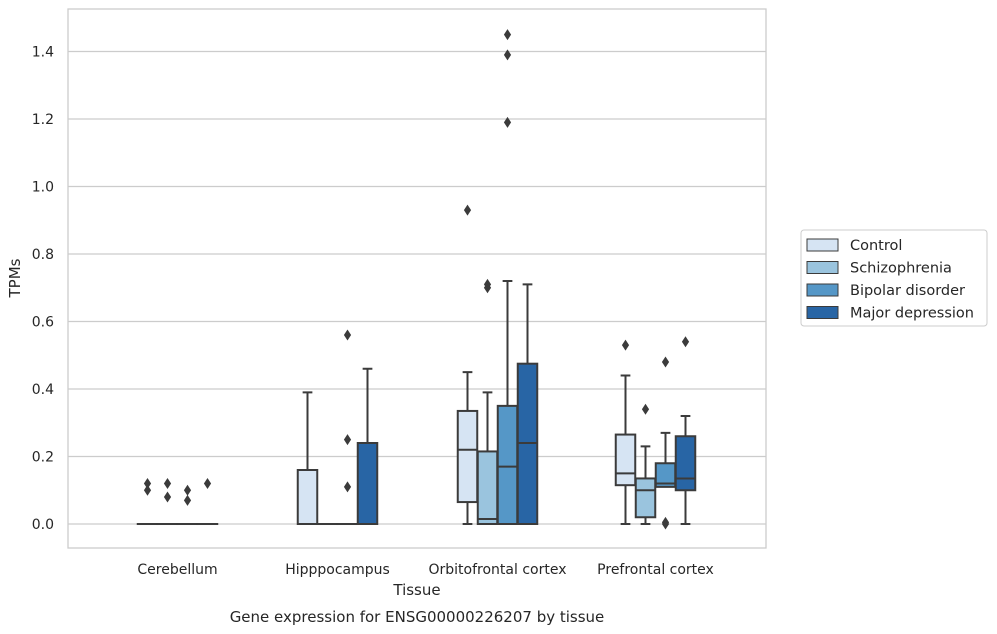 The image size is (997, 634). What do you see at coordinates (43, 525) in the screenshot?
I see `y-tick-label: 0.0` at bounding box center [43, 525].